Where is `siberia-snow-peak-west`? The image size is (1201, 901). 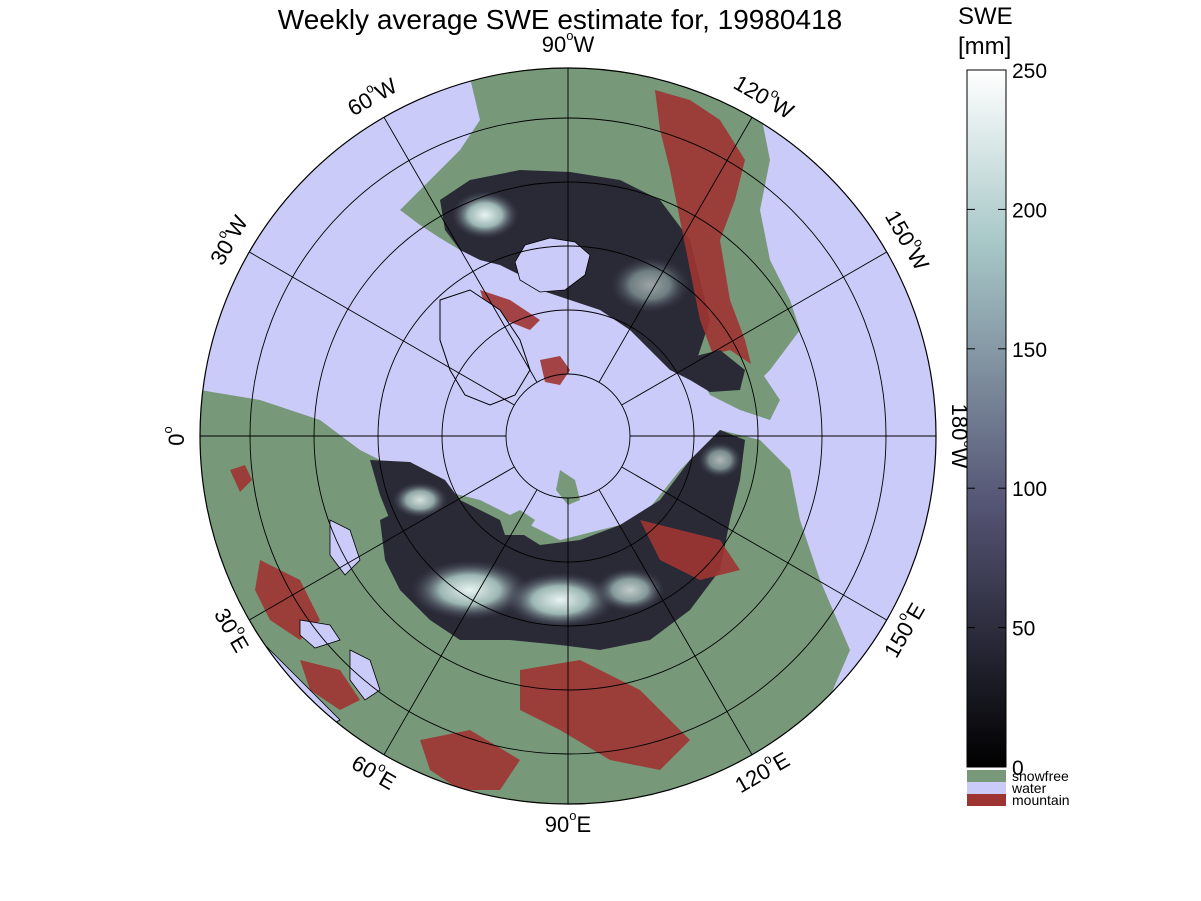 siberia-snow-peak-west is located at coordinates (470, 590).